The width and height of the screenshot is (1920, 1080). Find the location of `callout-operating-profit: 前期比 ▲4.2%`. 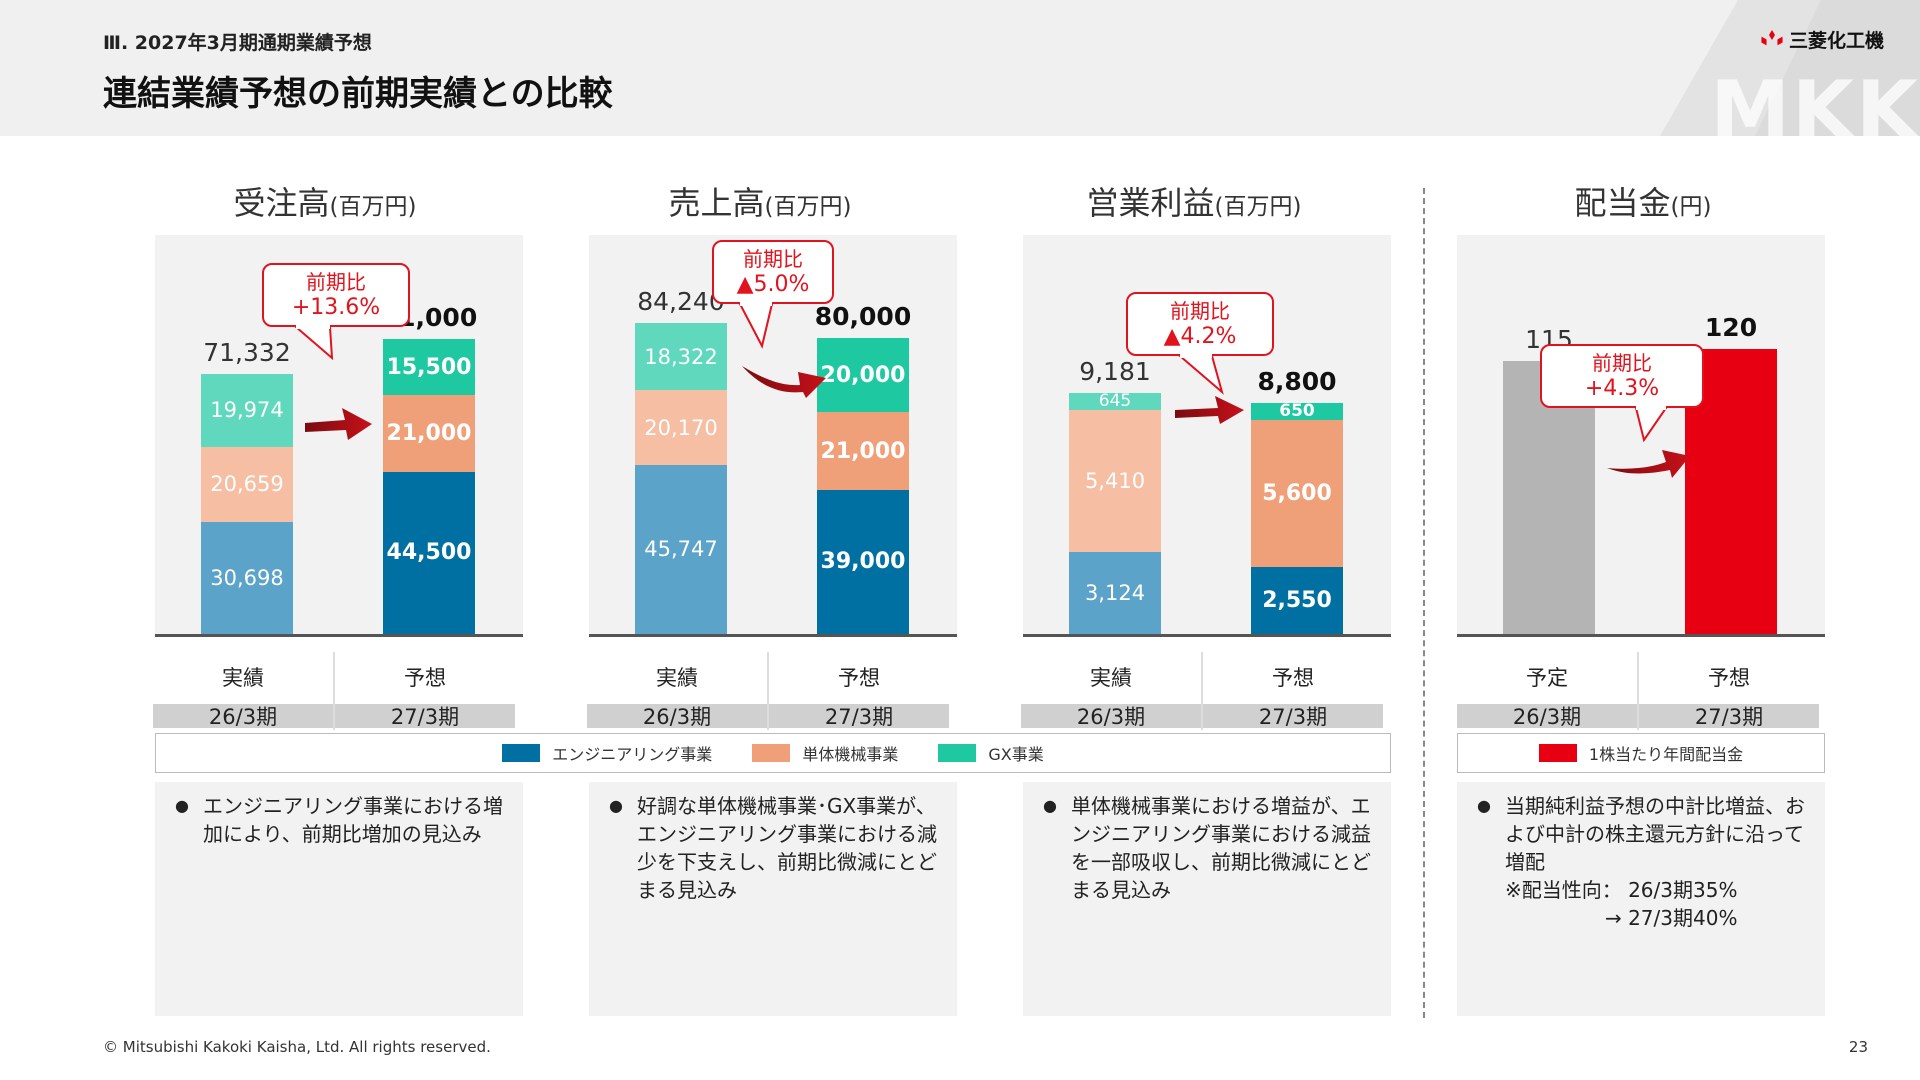

callout-operating-profit: 前期比 ▲4.2% is located at coordinates (1200, 324).